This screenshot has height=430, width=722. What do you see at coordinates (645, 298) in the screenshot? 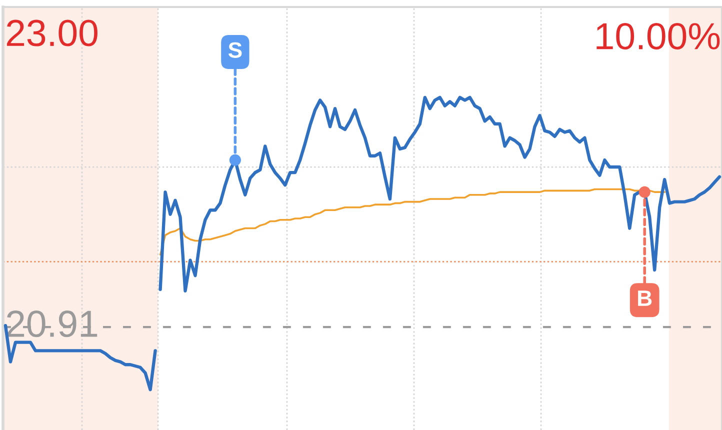
I see `text: B` at bounding box center [645, 298].